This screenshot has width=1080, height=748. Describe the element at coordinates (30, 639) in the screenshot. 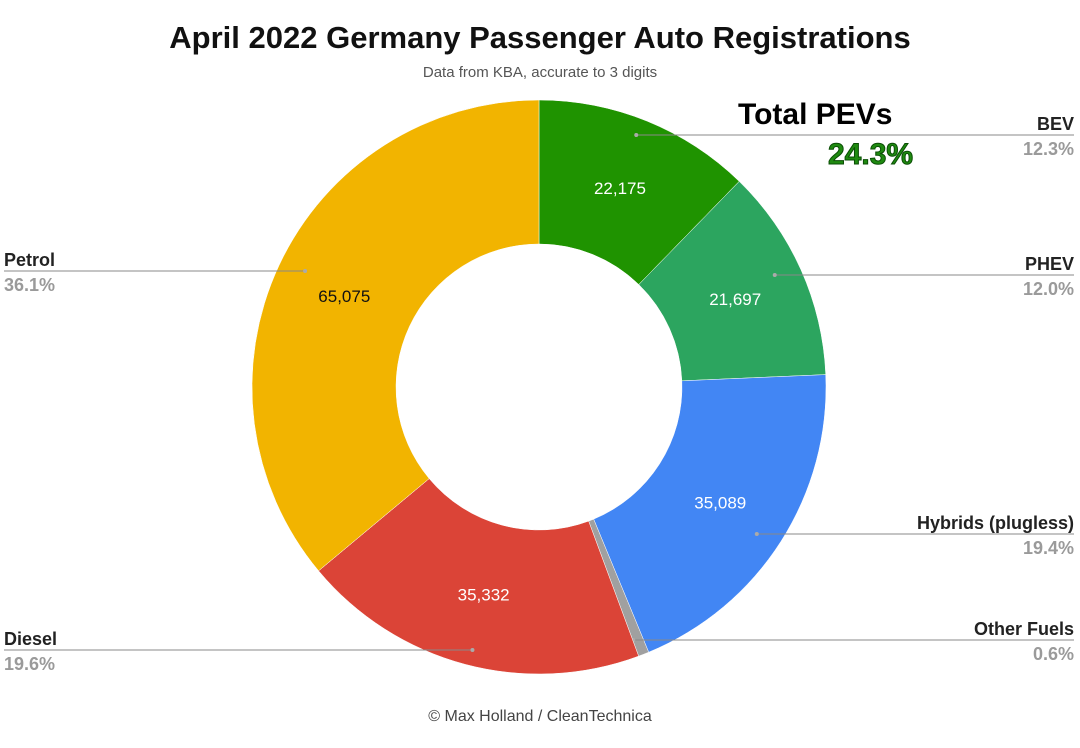

I see `legend-name-diesel: Diesel` at that location.